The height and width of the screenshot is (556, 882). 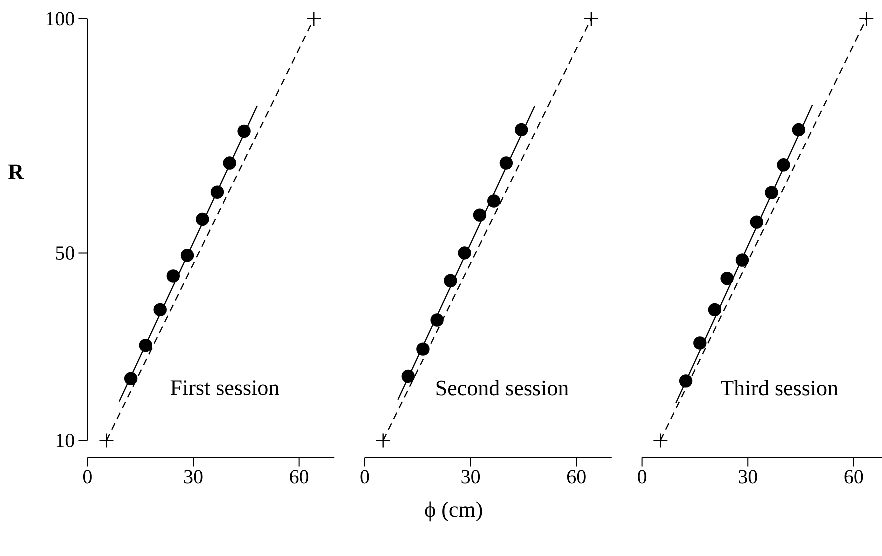 What do you see at coordinates (65, 253) in the screenshot?
I see `y-tick-label: 50` at bounding box center [65, 253].